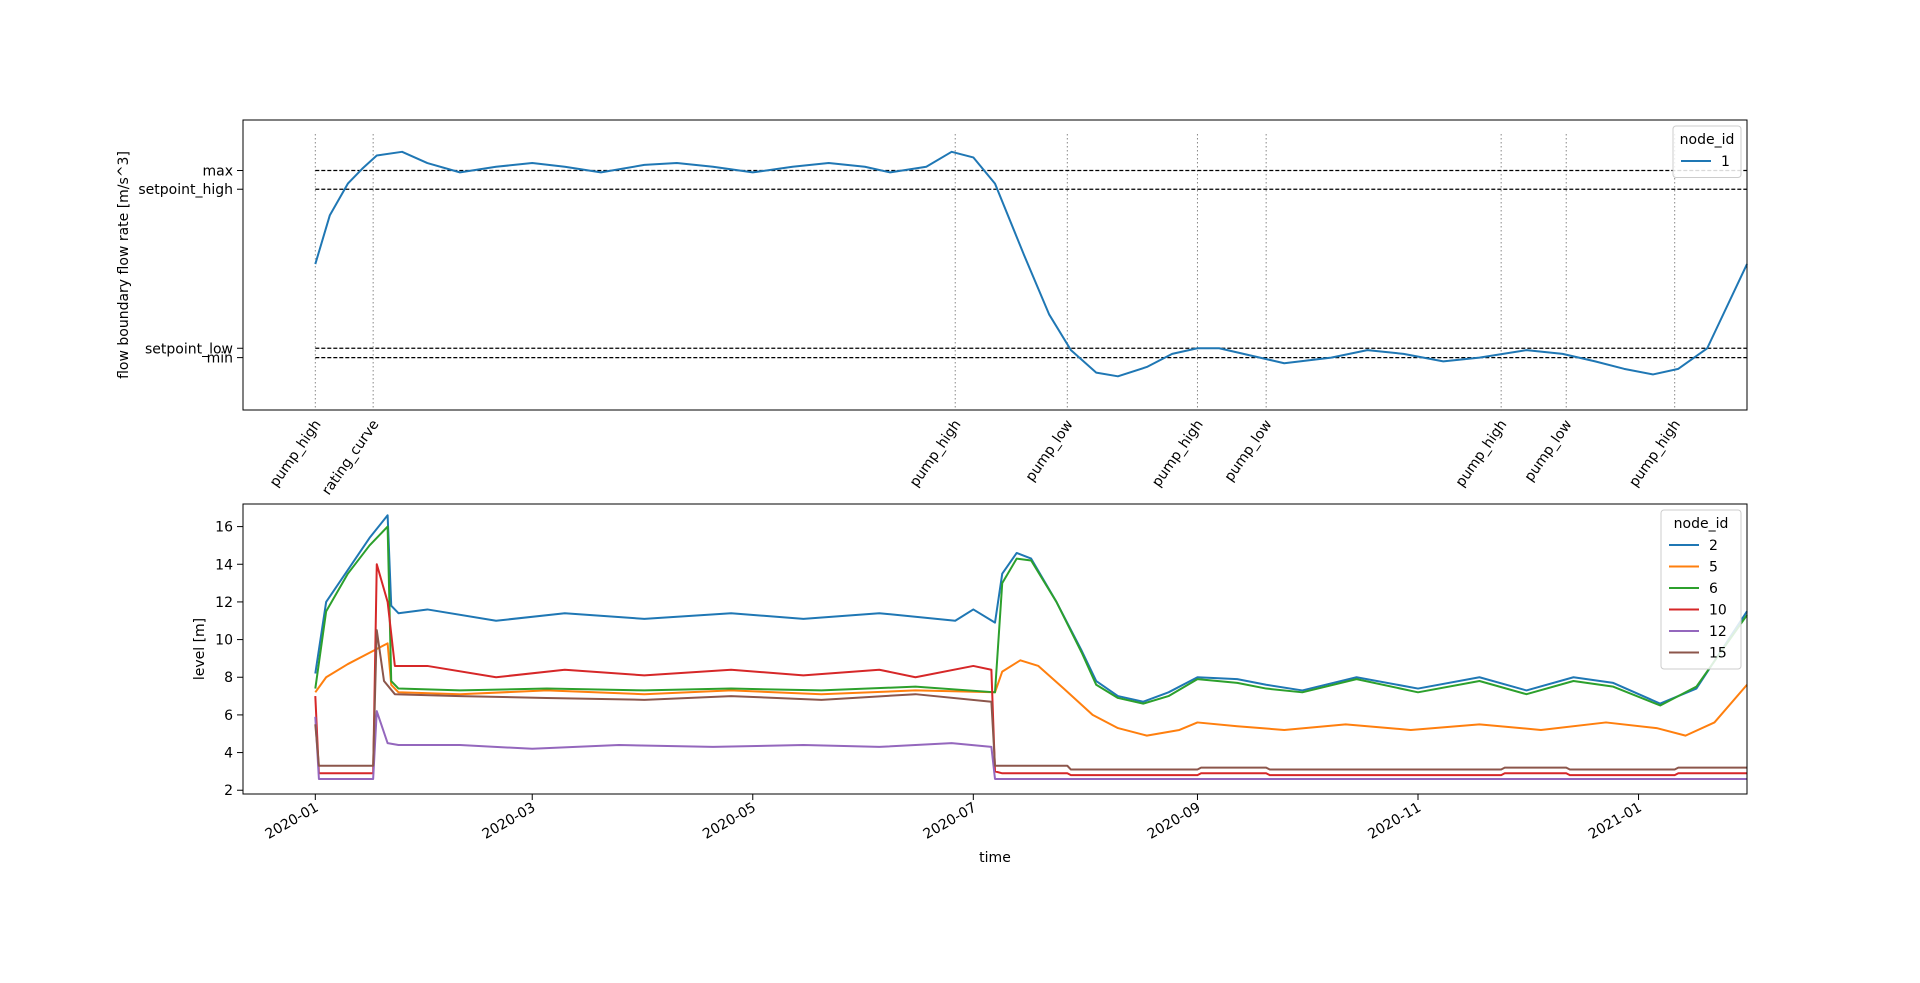 Image resolution: width=1920 pixels, height=983 pixels. Describe the element at coordinates (1394, 821) in the screenshot. I see `x-tick-label: 2020-11` at that location.